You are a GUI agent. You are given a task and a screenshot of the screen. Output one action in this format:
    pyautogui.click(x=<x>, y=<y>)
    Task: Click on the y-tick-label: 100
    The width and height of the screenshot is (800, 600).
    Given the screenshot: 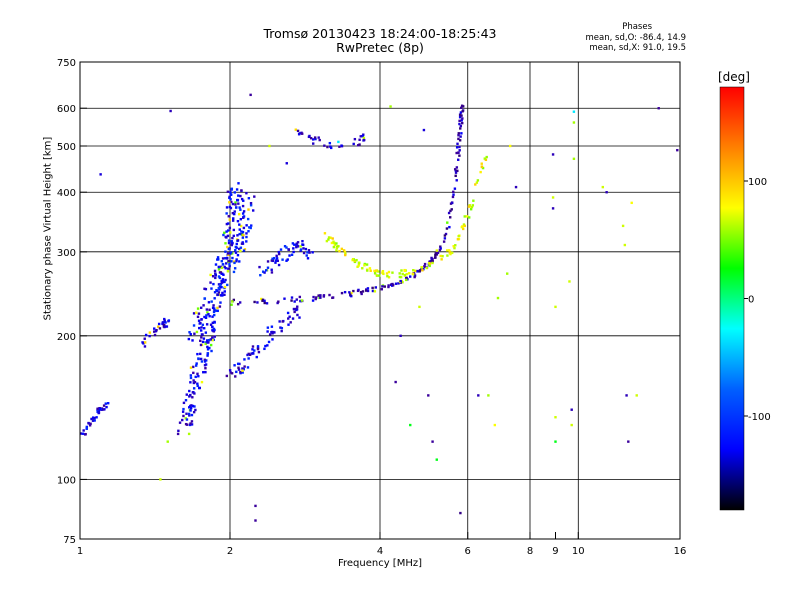 What is the action you would take?
    pyautogui.click(x=66, y=480)
    